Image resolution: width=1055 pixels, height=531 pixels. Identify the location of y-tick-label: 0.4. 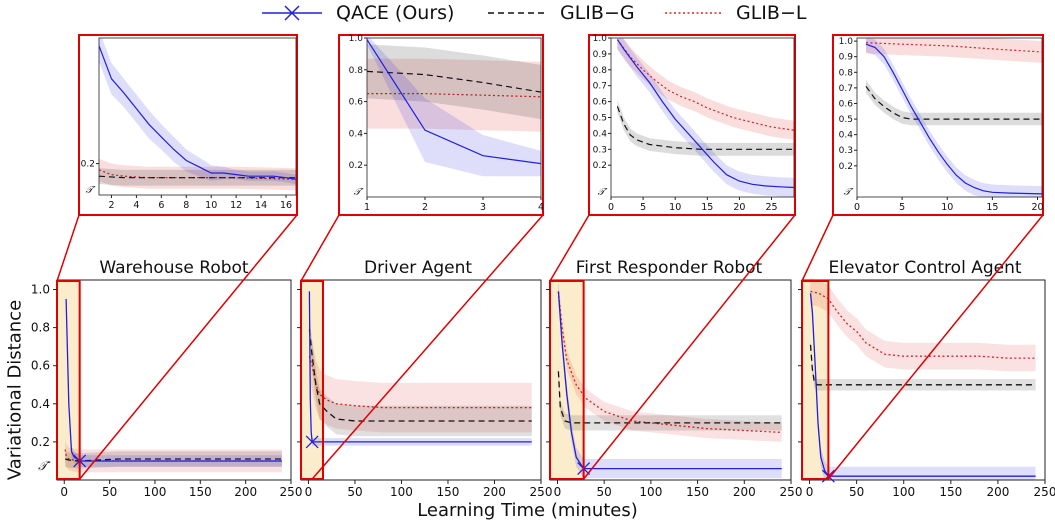
(40, 404).